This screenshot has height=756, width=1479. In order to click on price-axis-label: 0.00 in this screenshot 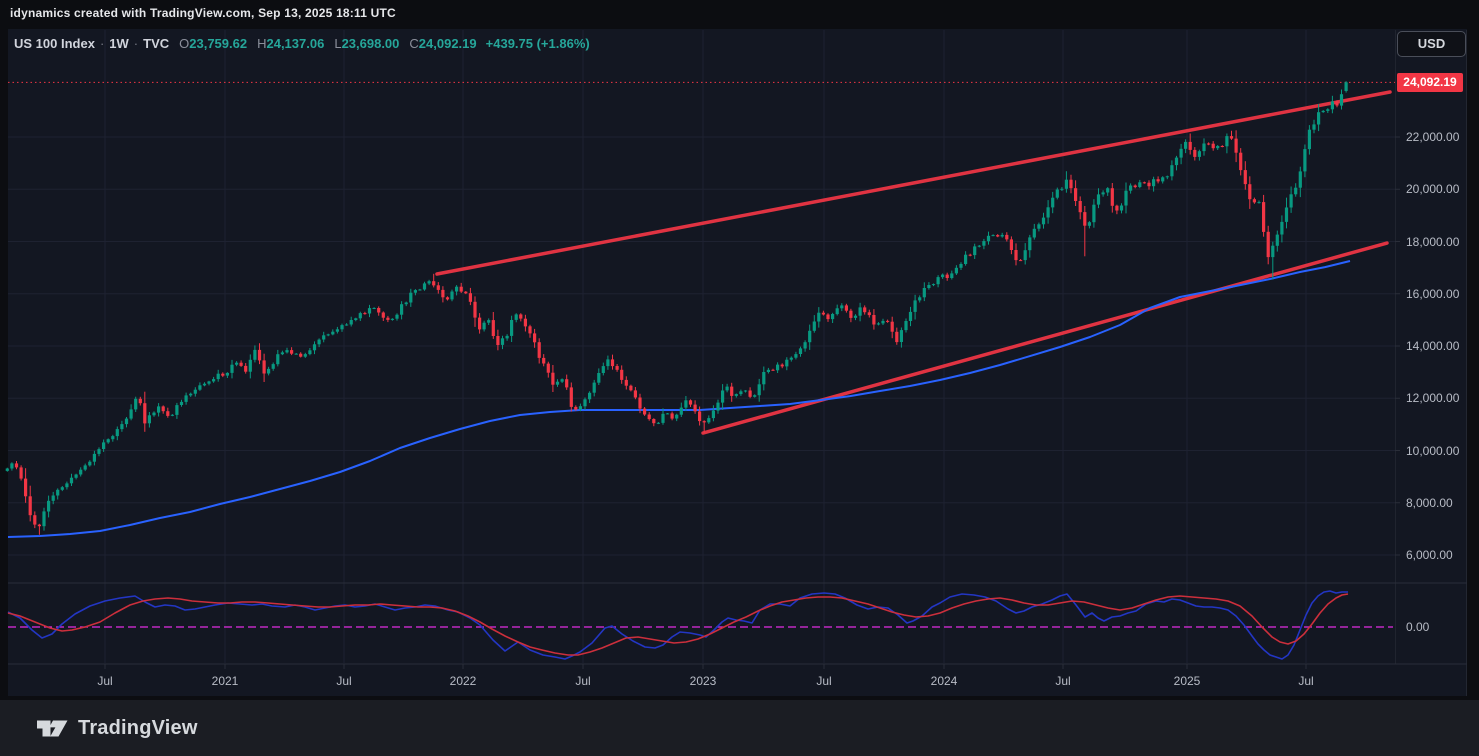, I will do `click(1418, 627)`.